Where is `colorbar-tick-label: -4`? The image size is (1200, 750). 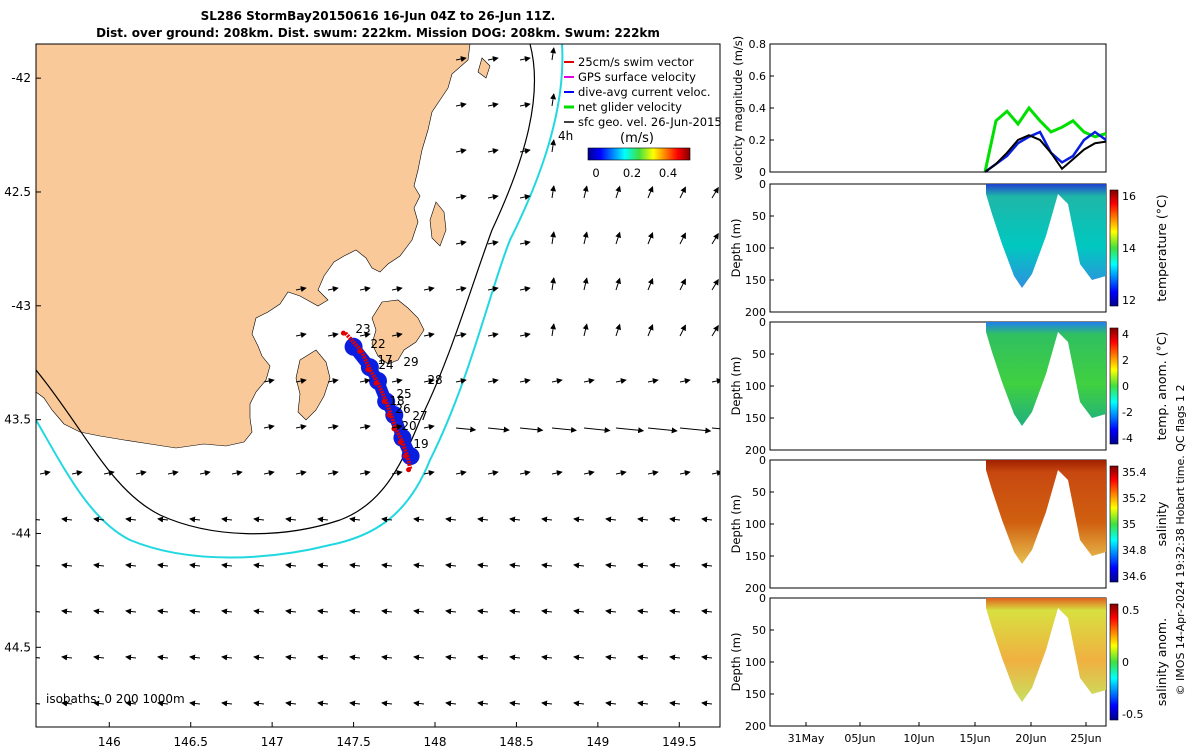
colorbar-tick-label: -4 is located at coordinates (1127, 438).